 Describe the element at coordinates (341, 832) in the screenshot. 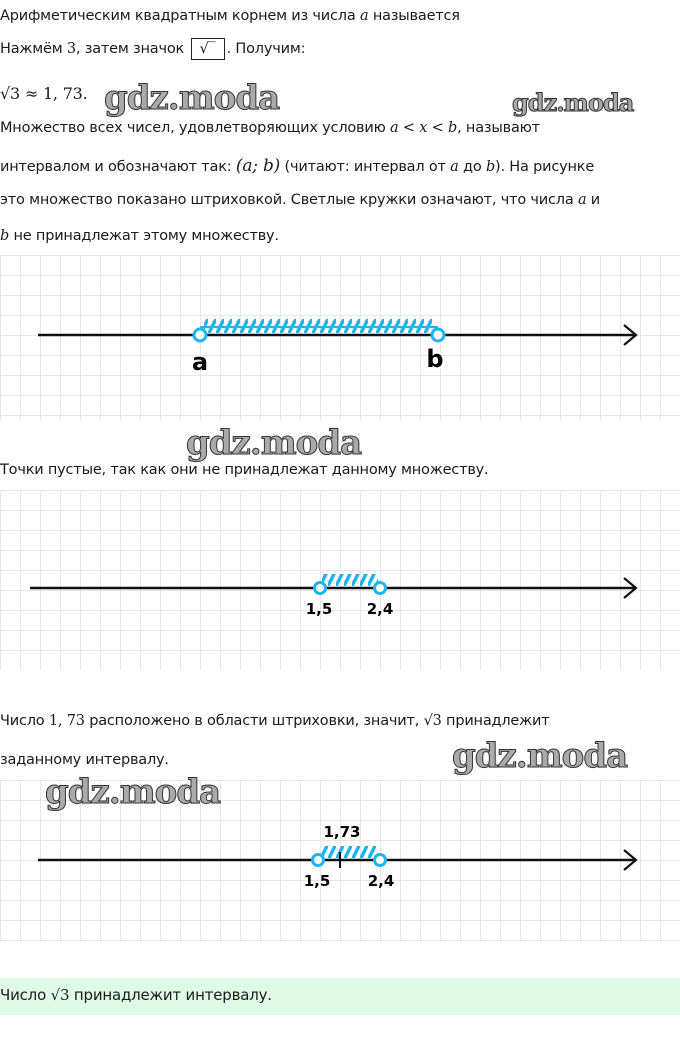

I see `point-label-1-73: 1,73` at that location.